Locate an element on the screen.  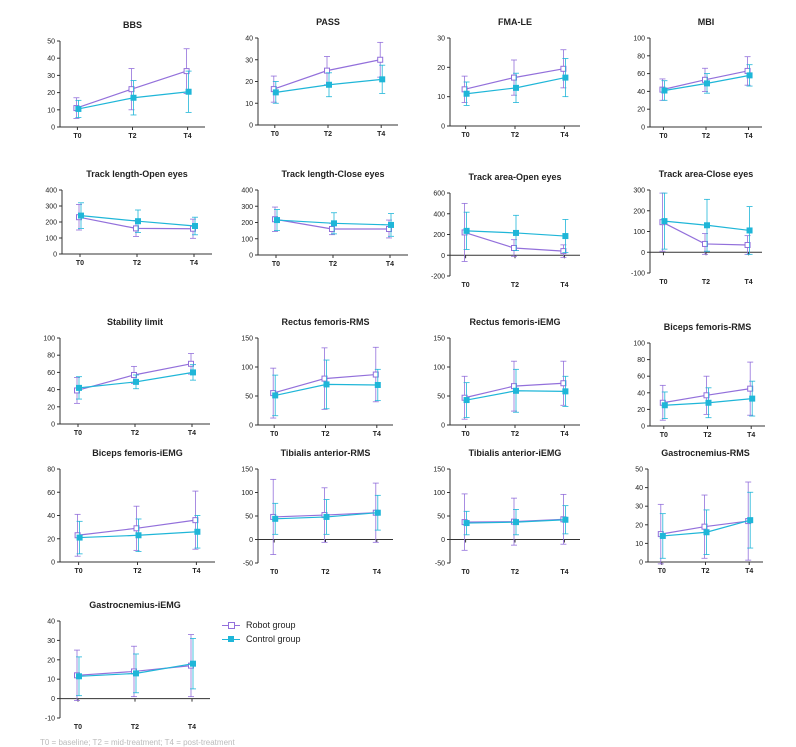
chart-title: Track area-Open eyes is located at coordinates (514, 177).